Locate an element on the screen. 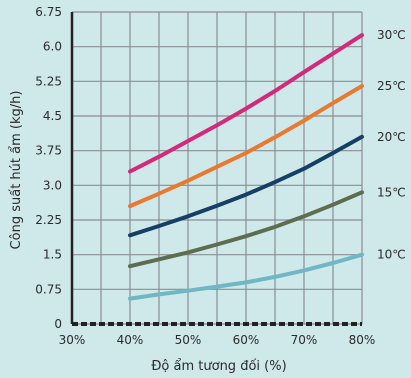 The image size is (411, 378). y-tick-labels: 0 0.75 1.5 2.25 3.0 3.75 4.5 5.25 6.0 6.75 is located at coordinates (48, 168).